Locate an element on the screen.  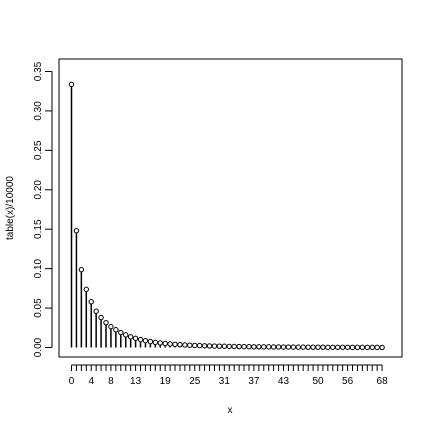
y-axis: 0.00 0.05 0.10 0.15 0.20 0.25 0.30 0.35 is located at coordinates (43, 209).